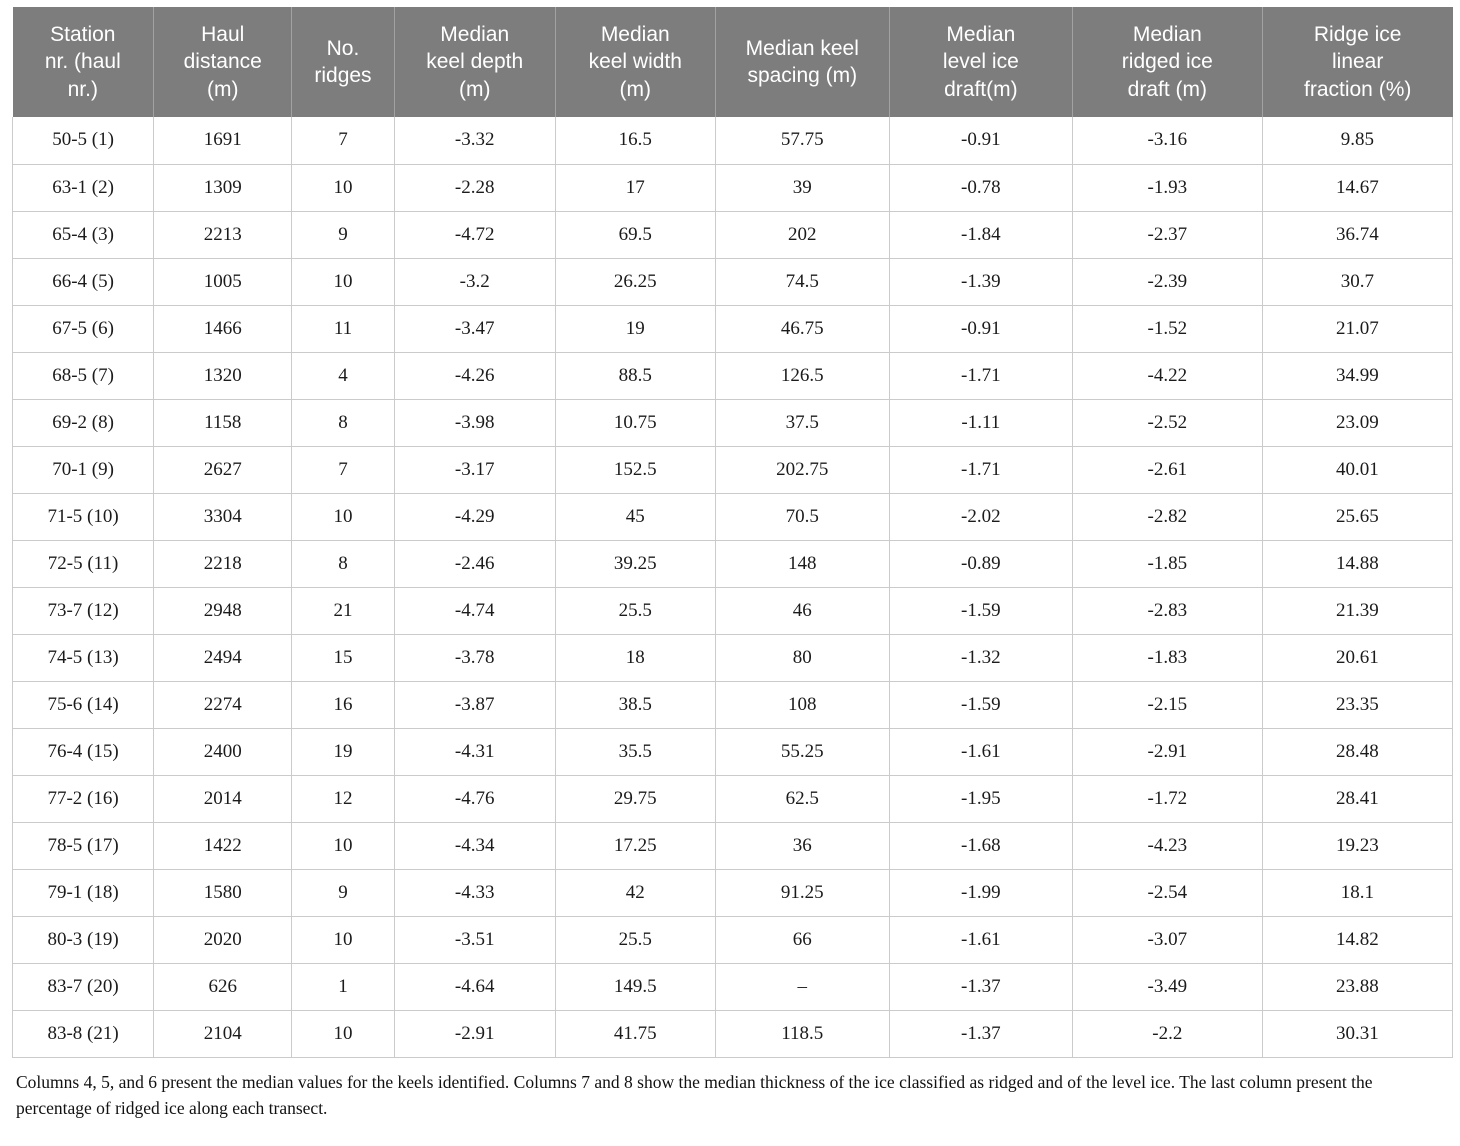 This screenshot has width=1460, height=1146. Describe the element at coordinates (980, 845) in the screenshot. I see `value-cell: -1.68` at that location.